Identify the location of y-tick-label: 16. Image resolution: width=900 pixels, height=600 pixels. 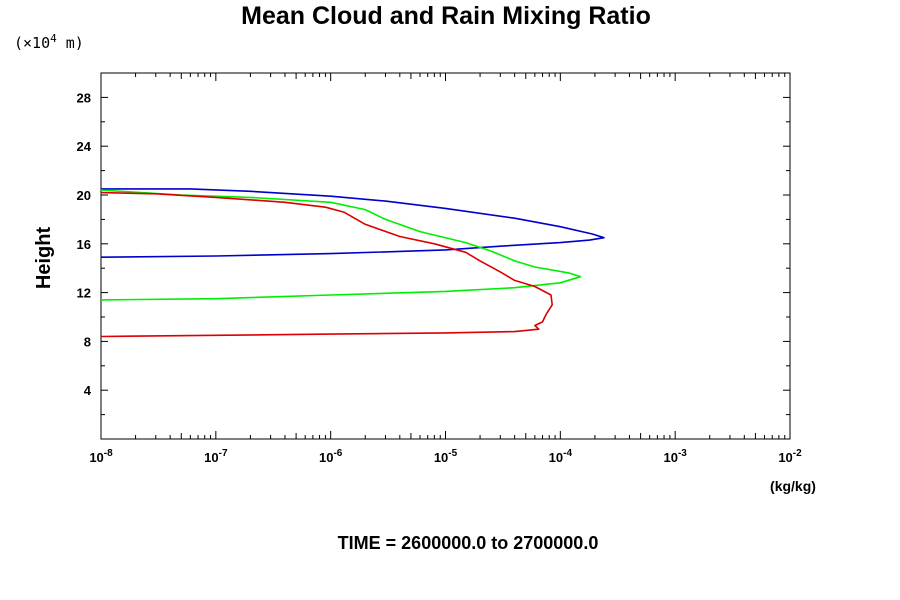
(84, 244).